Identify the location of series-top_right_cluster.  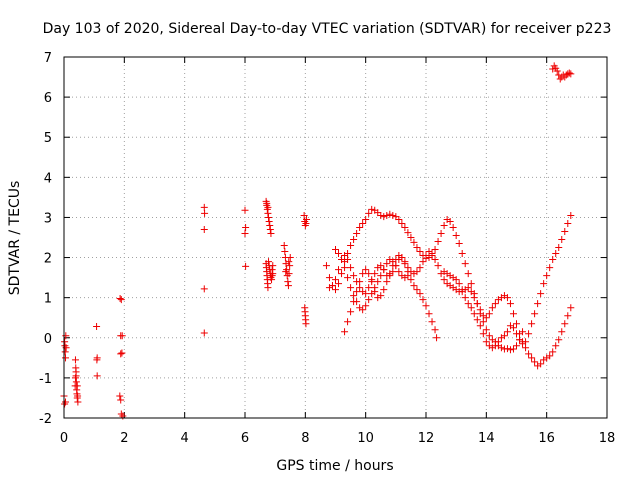
(562, 72).